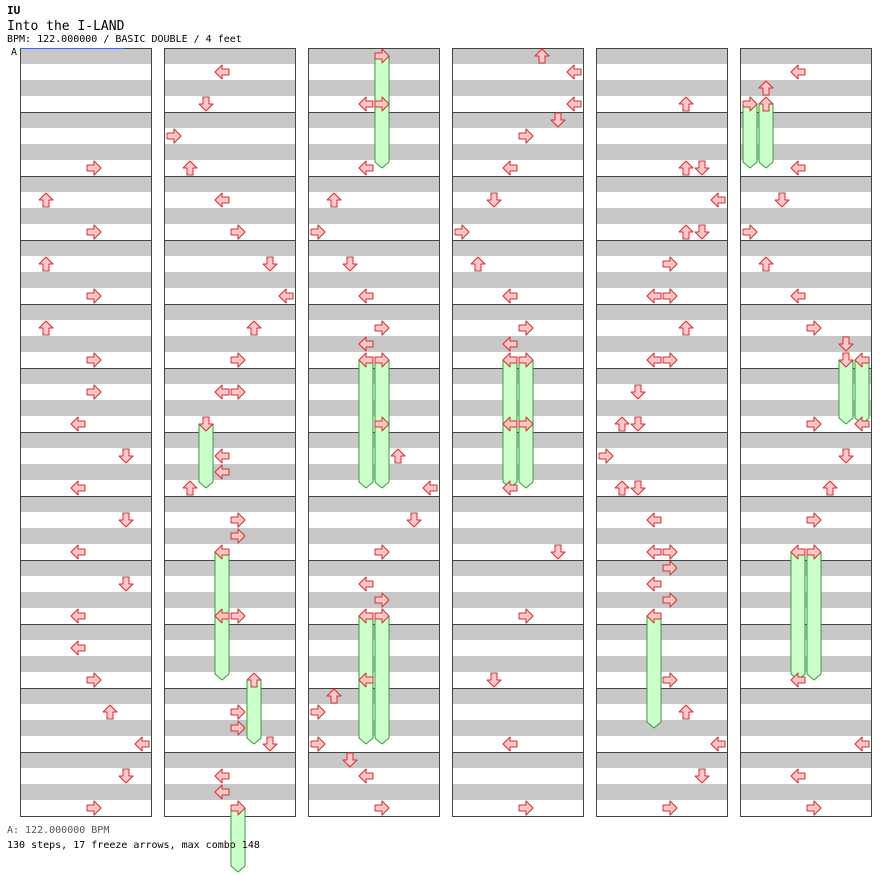 The height and width of the screenshot is (876, 896). What do you see at coordinates (14, 52) in the screenshot?
I see `bpm-marker-label: A` at bounding box center [14, 52].